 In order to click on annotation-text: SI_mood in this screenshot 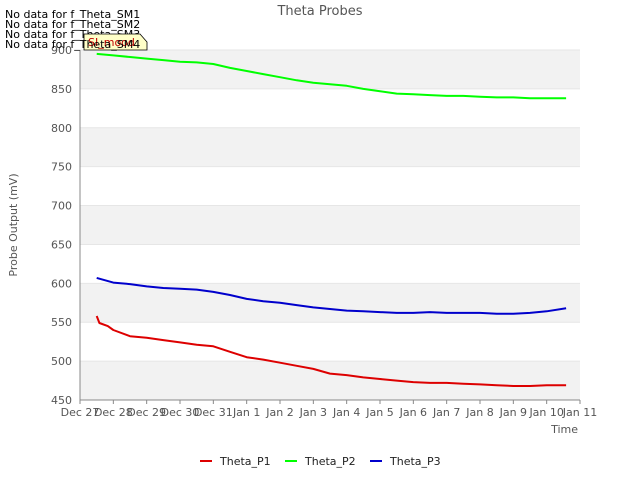, I will do `click(111, 42)`.